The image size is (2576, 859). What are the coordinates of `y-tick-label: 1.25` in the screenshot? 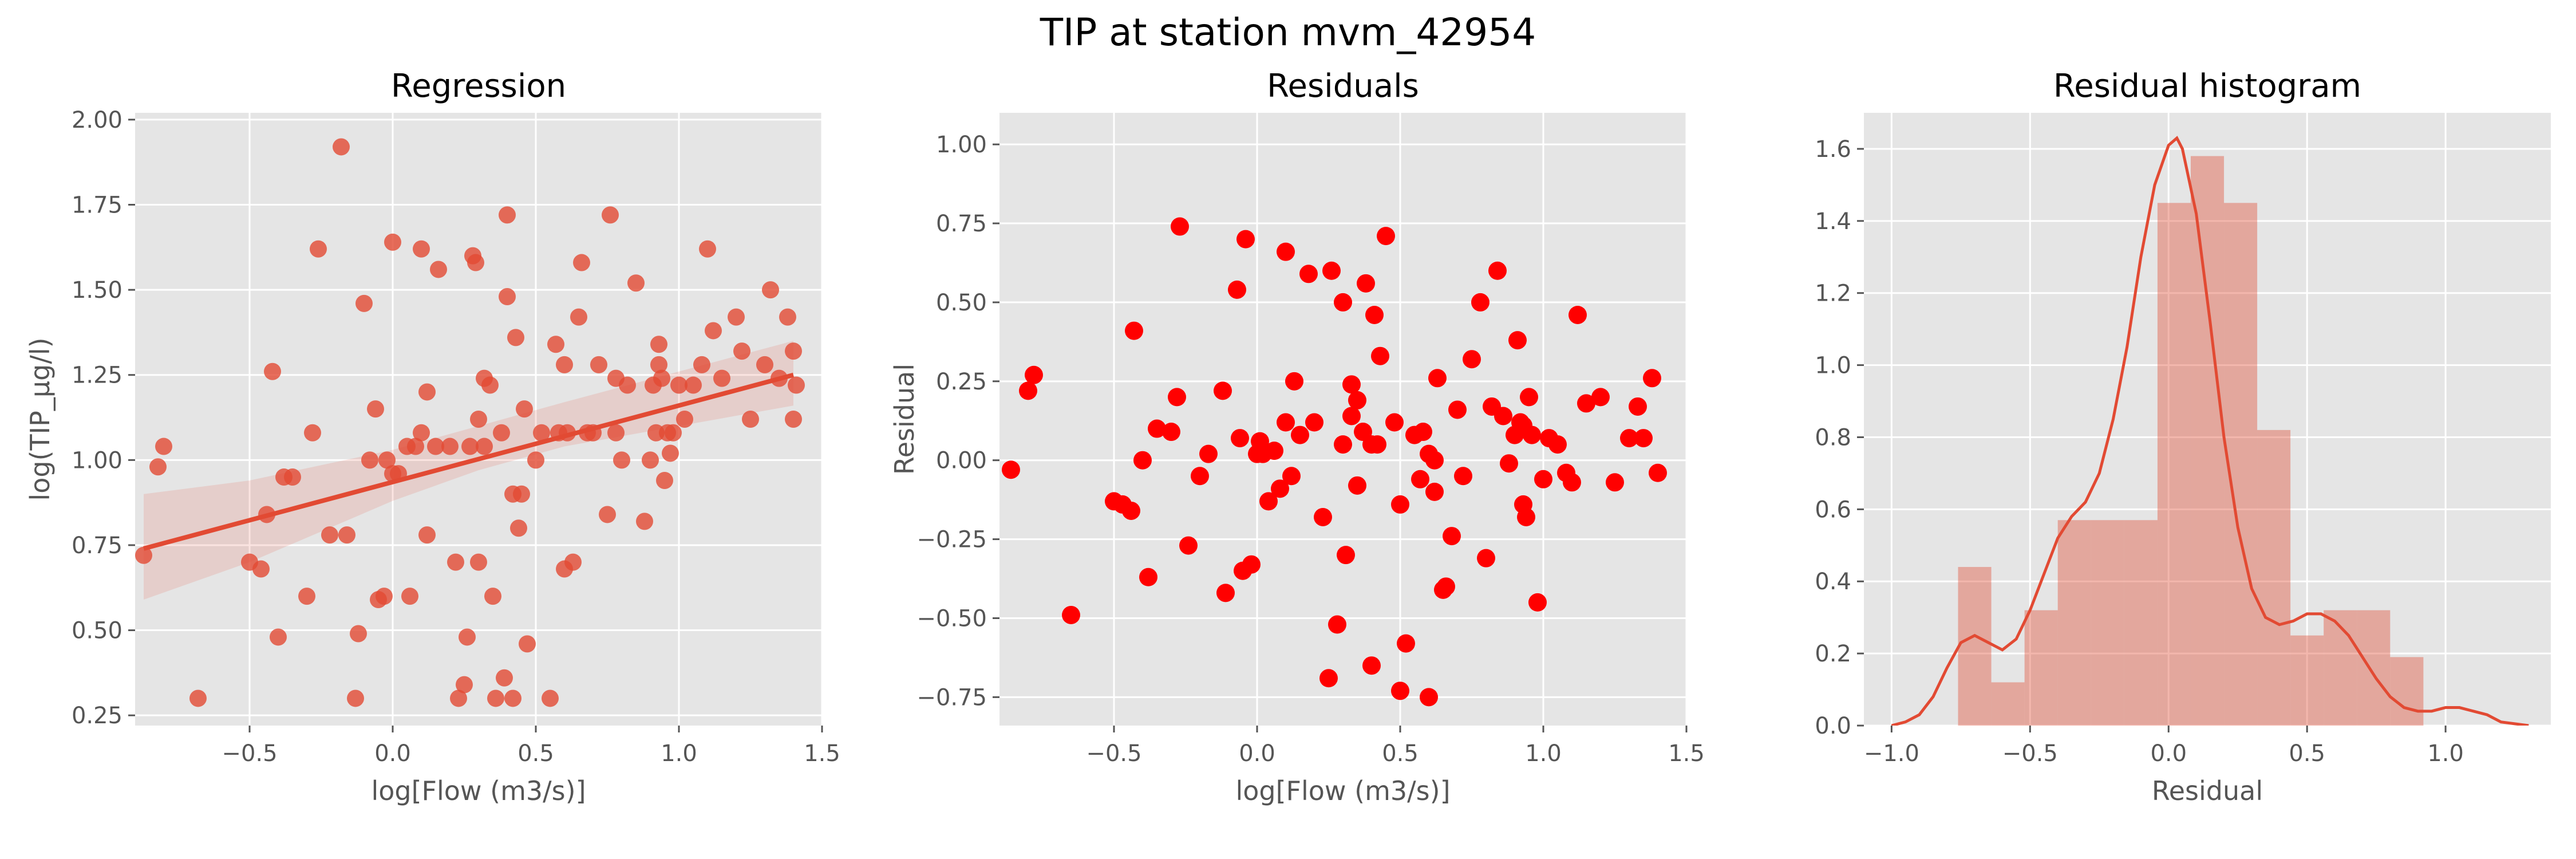 It's located at (97, 375).